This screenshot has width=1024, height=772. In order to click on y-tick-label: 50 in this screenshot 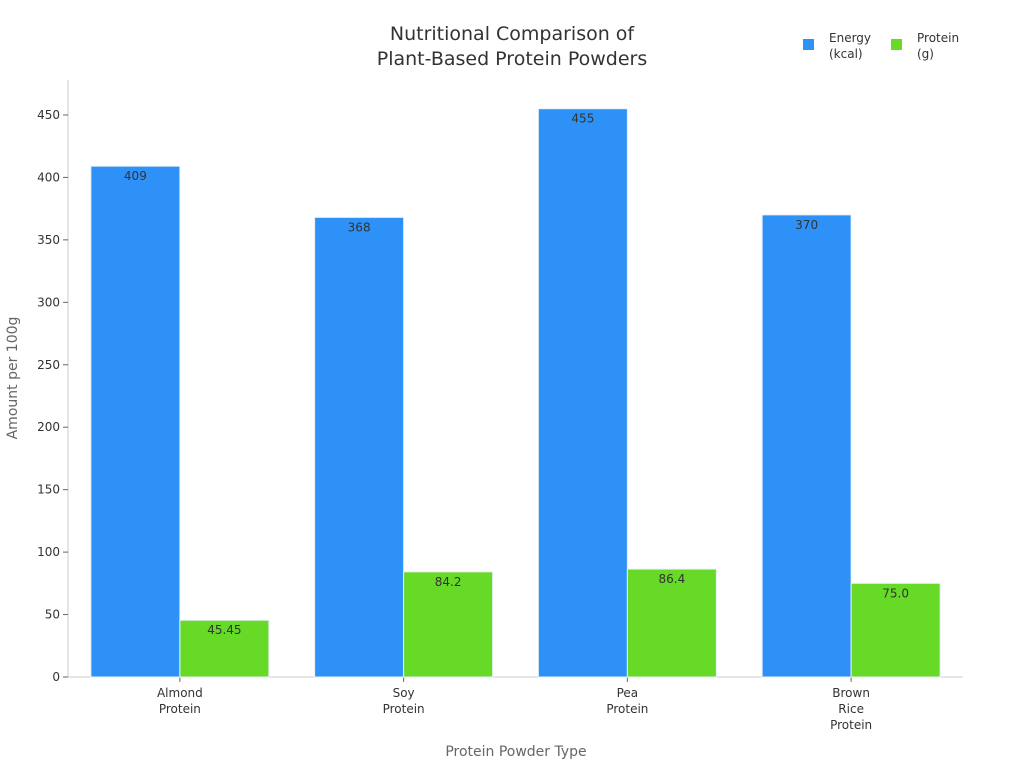, I will do `click(52, 615)`.